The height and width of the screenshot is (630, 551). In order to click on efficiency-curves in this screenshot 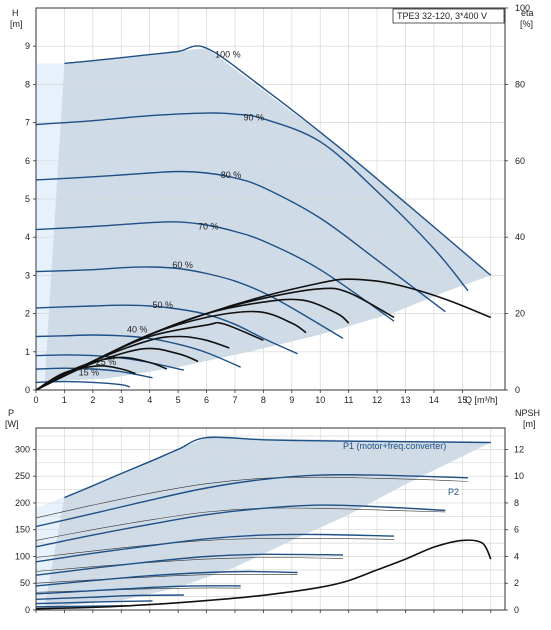, I will do `click(263, 334)`.